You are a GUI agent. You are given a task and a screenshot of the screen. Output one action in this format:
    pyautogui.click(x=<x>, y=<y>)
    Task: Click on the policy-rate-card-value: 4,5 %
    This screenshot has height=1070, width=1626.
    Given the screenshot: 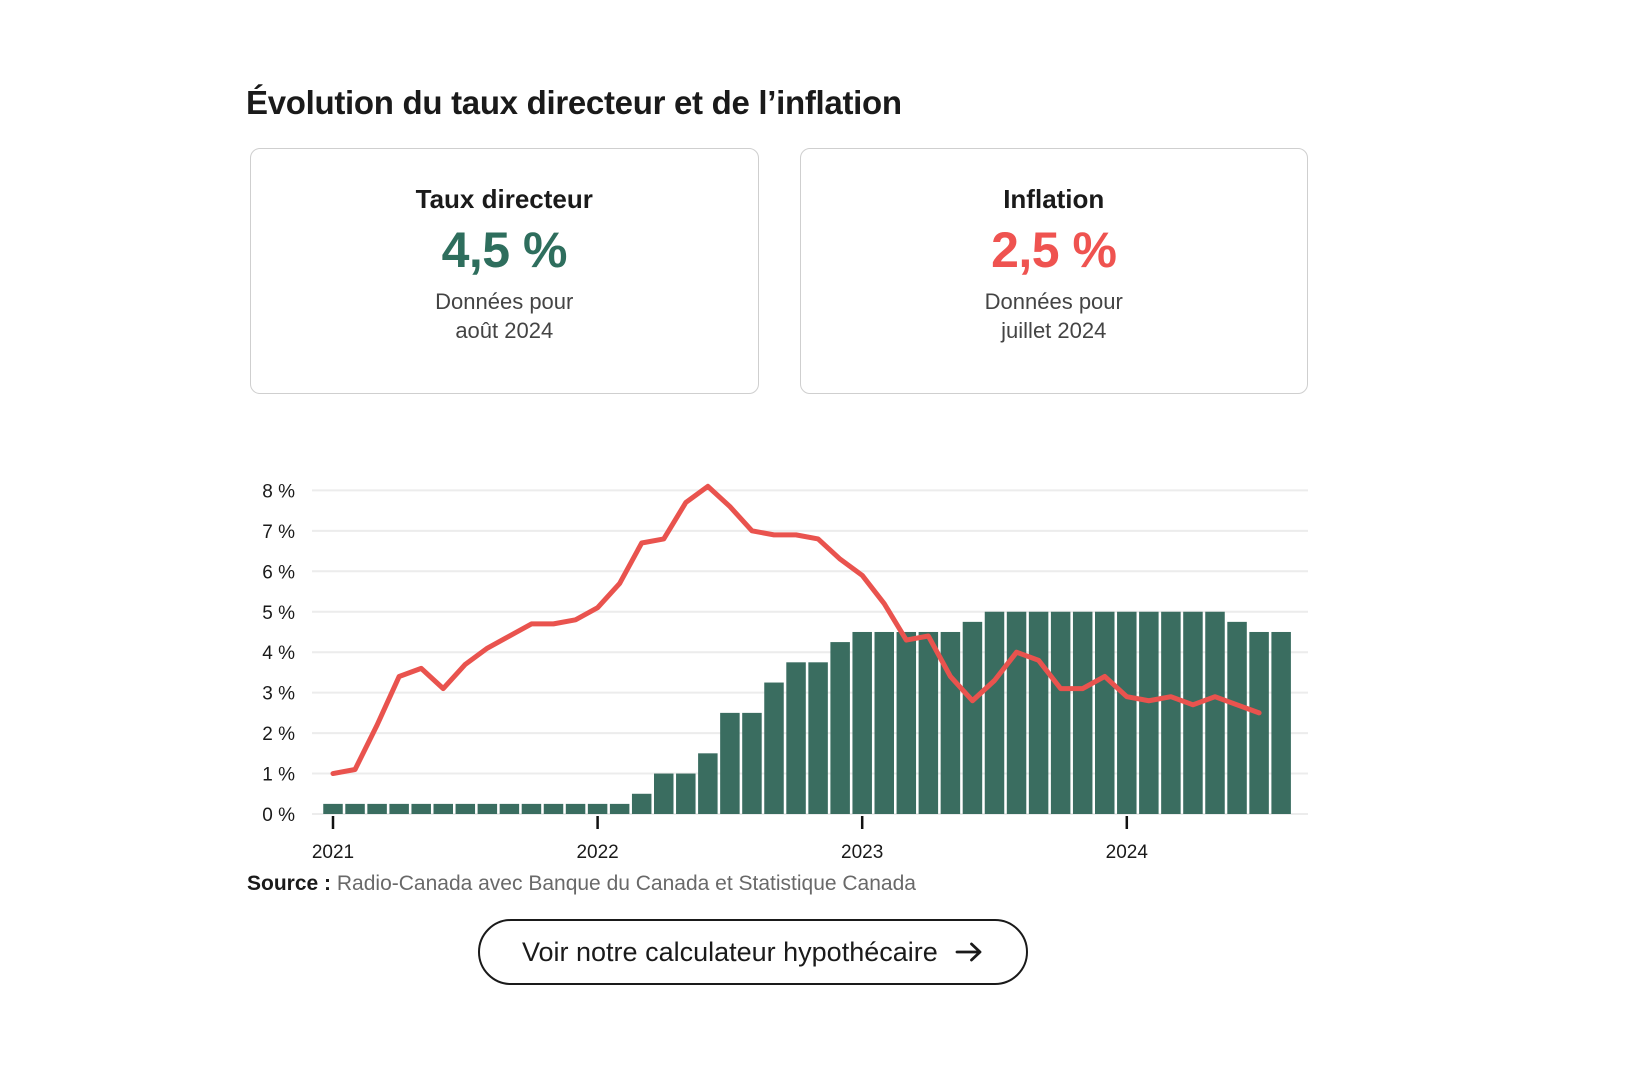 What is the action you would take?
    pyautogui.click(x=504, y=250)
    